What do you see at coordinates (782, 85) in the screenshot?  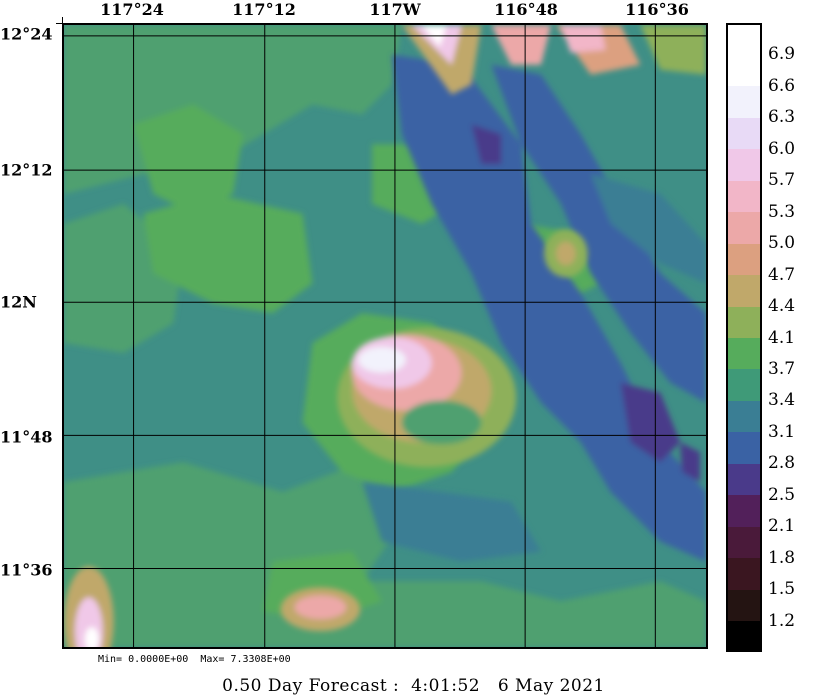 I see `legend-label: 6.6` at bounding box center [782, 85].